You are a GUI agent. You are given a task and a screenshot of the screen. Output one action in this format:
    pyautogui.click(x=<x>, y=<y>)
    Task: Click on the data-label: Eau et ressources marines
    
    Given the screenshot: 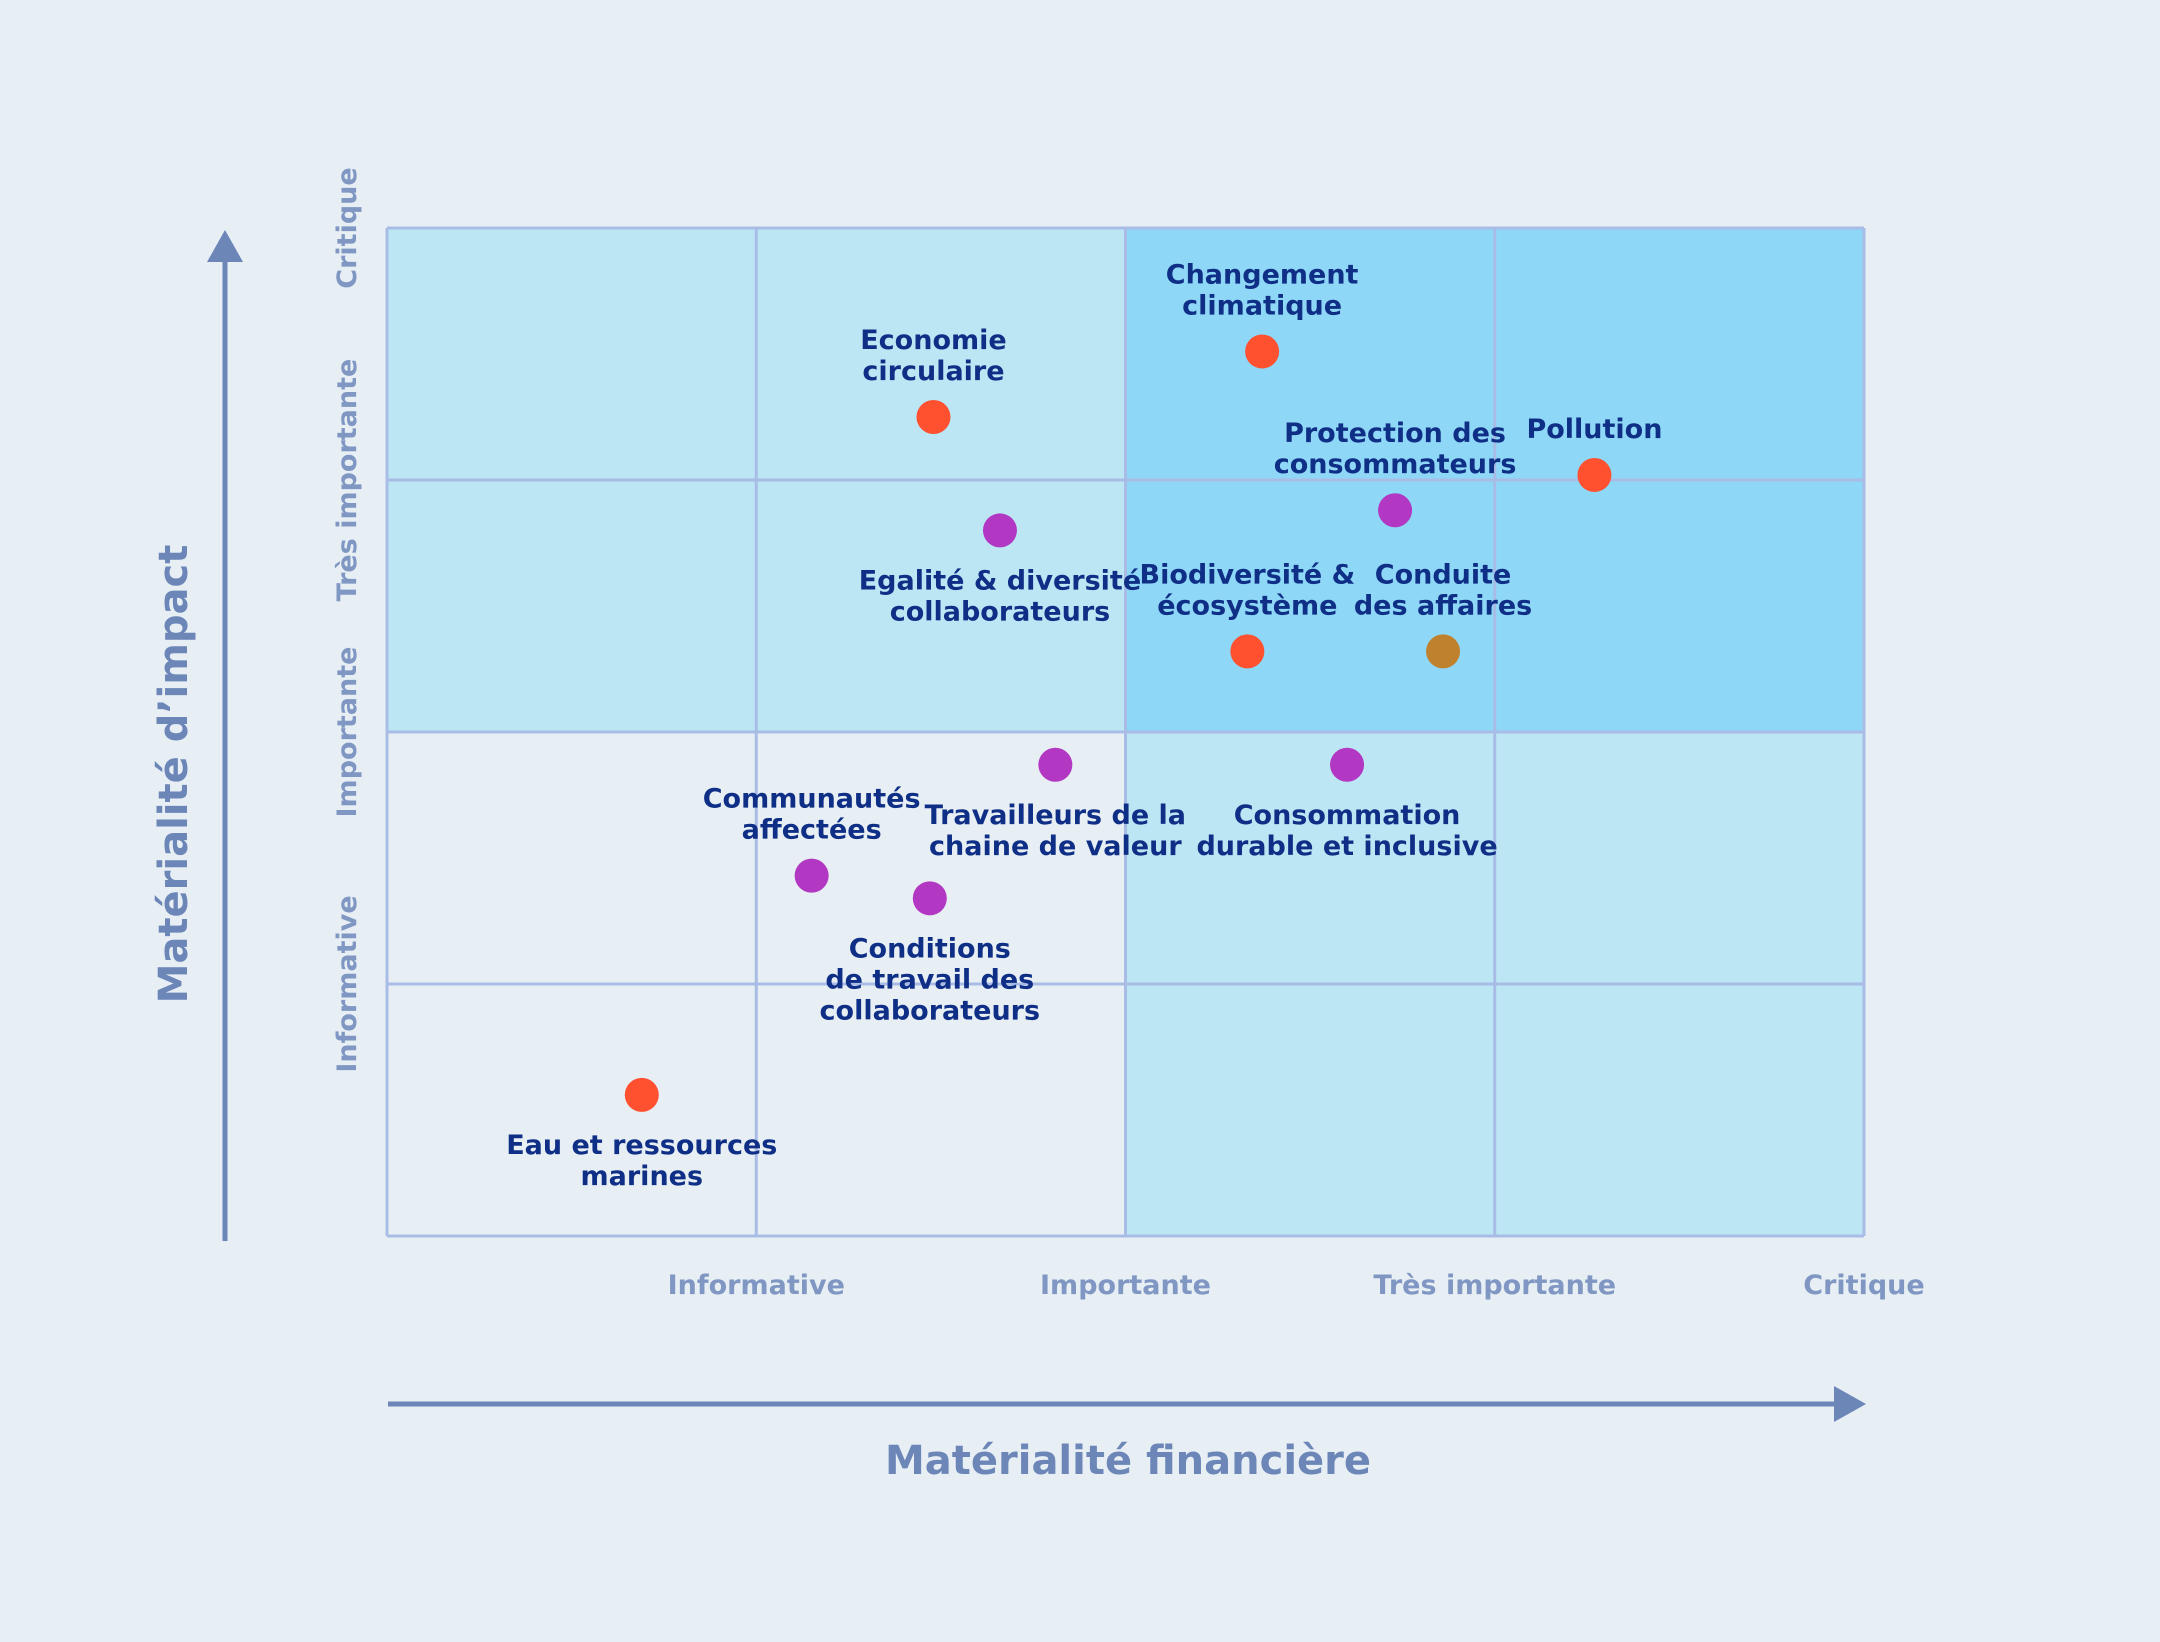 What is the action you would take?
    pyautogui.click(x=641, y=1161)
    